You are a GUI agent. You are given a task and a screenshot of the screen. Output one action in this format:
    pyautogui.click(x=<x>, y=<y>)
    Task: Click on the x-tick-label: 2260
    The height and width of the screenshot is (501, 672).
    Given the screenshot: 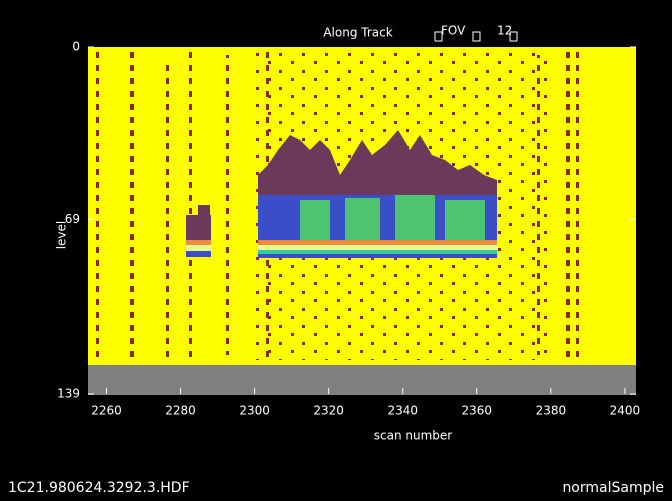 What is the action you would take?
    pyautogui.click(x=106, y=411)
    